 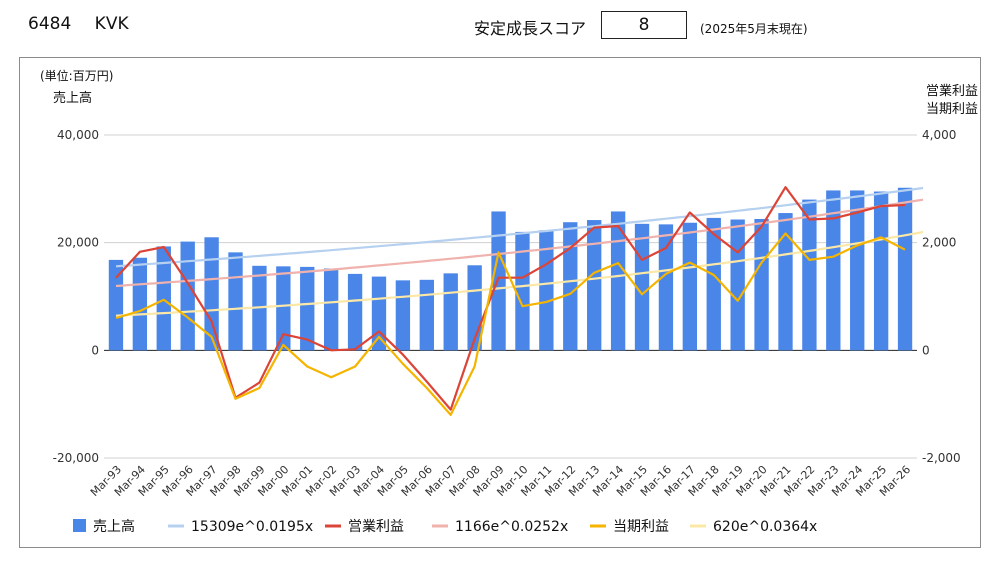 I want to click on legend-label: 営業利益, so click(x=376, y=527).